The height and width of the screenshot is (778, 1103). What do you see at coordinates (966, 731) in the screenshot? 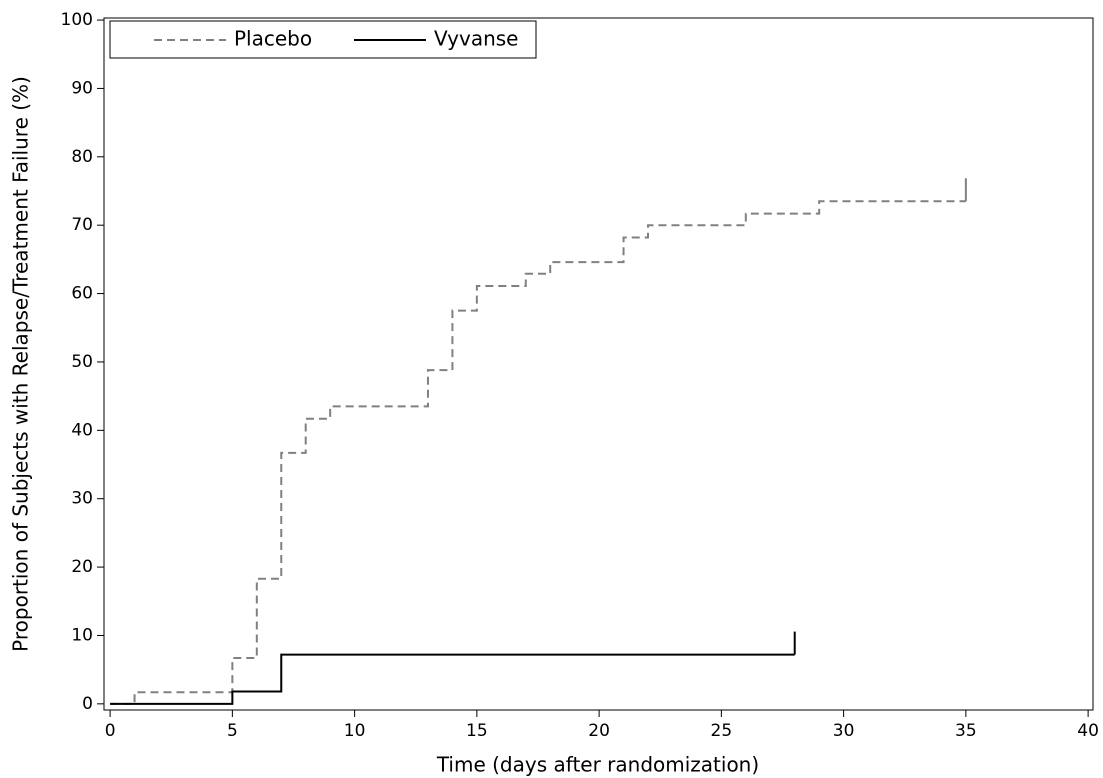
I see `x-tick-label: 35` at bounding box center [966, 731].